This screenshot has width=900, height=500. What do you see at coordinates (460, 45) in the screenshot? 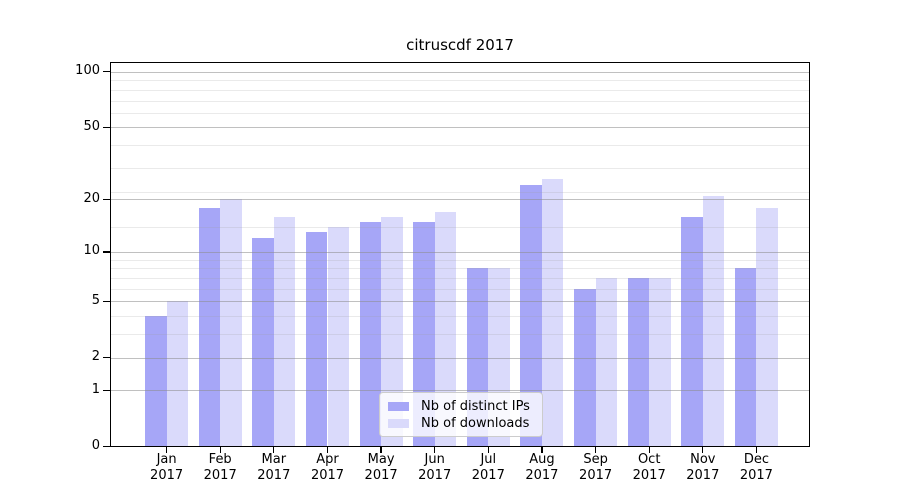
I see `chart-title: citruscdf 2017` at bounding box center [460, 45].